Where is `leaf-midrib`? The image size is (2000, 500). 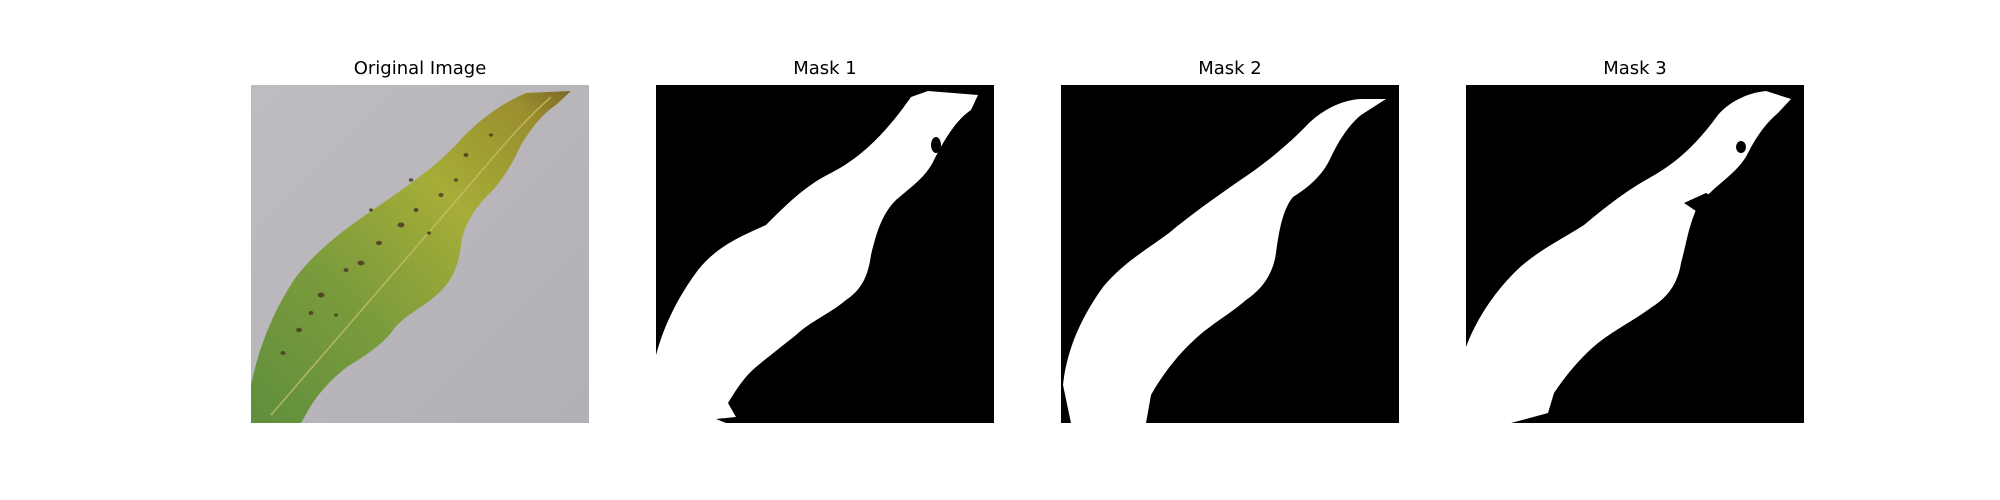
leaf-midrib is located at coordinates (411, 256).